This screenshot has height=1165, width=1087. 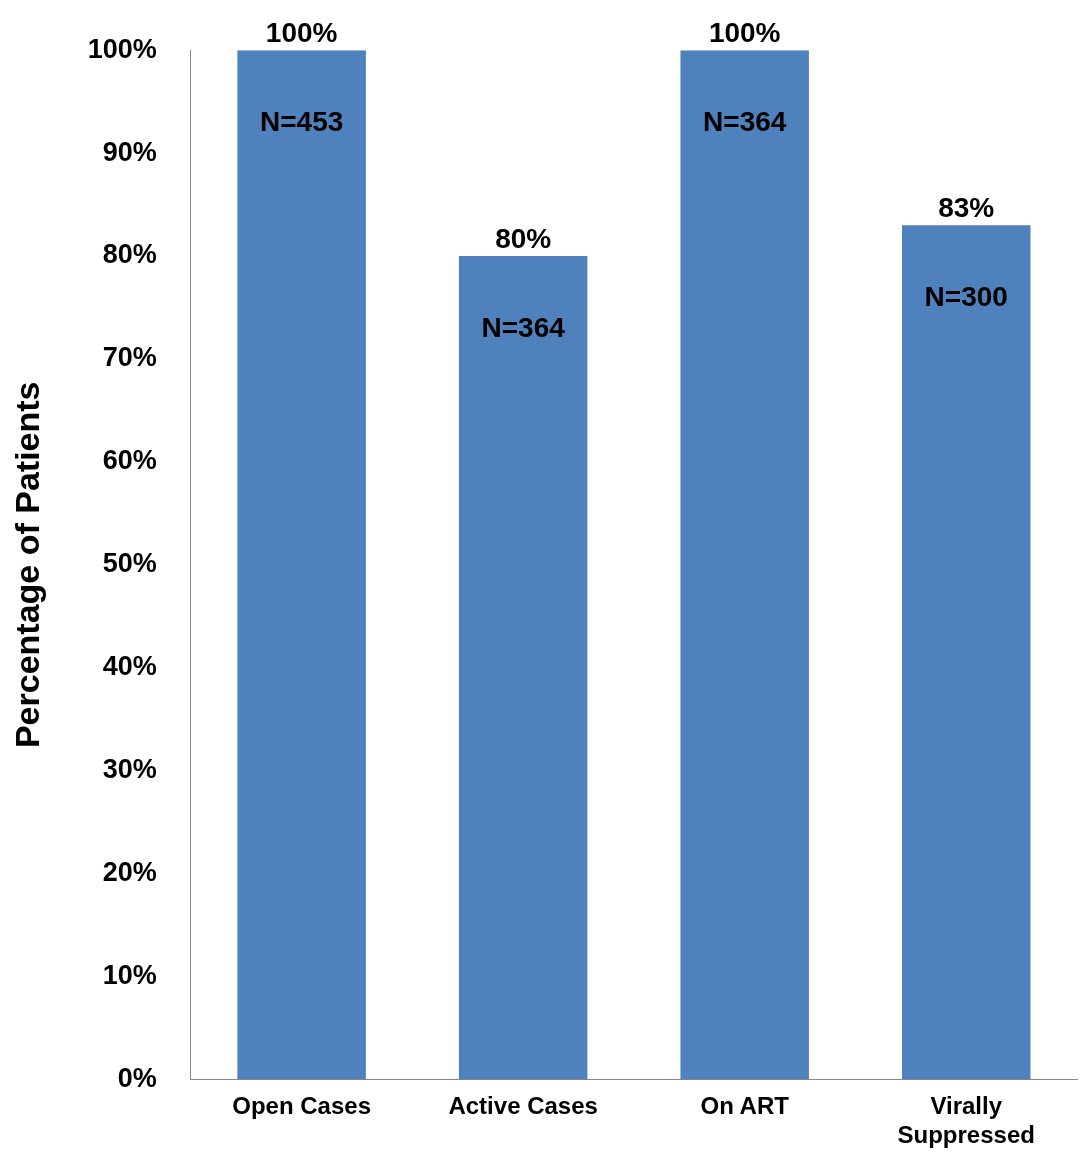 I want to click on annotation: N=300, so click(x=966, y=296).